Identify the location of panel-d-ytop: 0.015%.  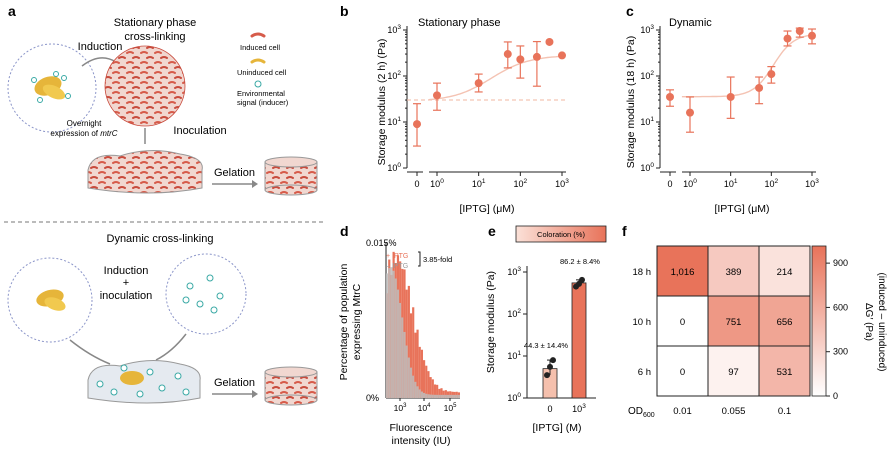
(381, 243).